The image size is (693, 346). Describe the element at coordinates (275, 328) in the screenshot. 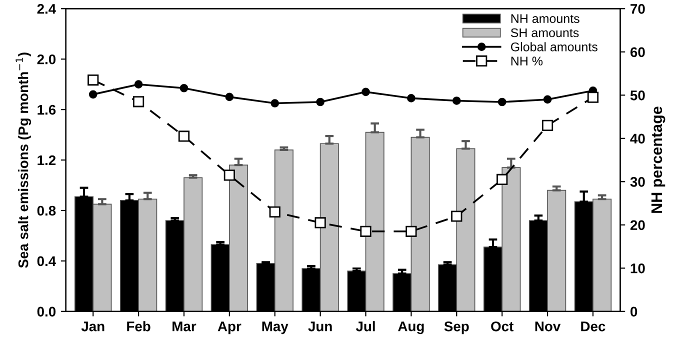

I see `x-tick-label: May` at that location.